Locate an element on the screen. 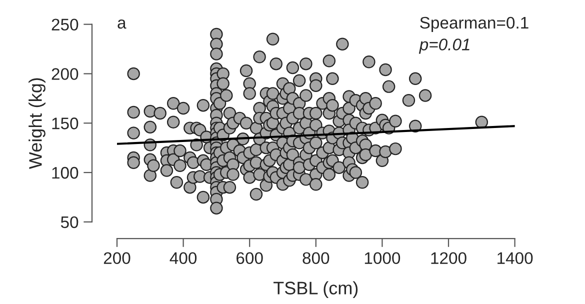 The image size is (585, 304). y-axis-title: Weight (kg) is located at coordinates (37, 124).